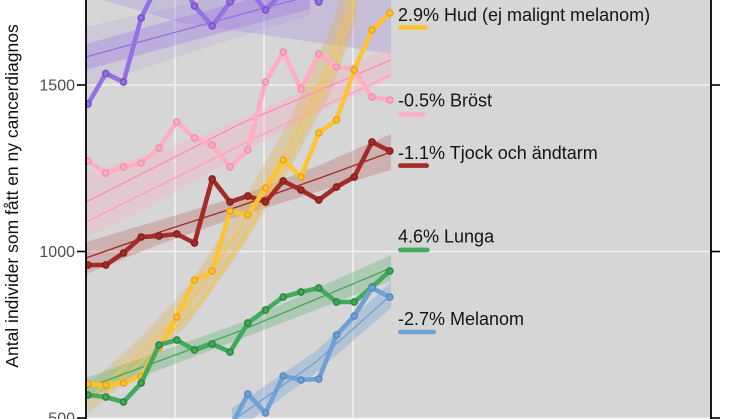 The height and width of the screenshot is (419, 746). I want to click on svg-text: -0.5% Bröst, so click(445, 101).